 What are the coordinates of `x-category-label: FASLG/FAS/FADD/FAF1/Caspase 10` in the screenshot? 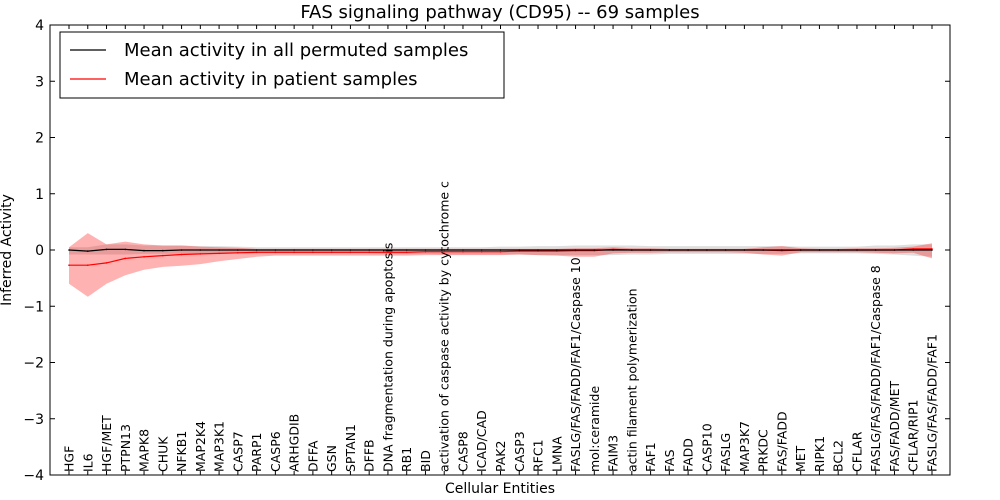 It's located at (575, 364).